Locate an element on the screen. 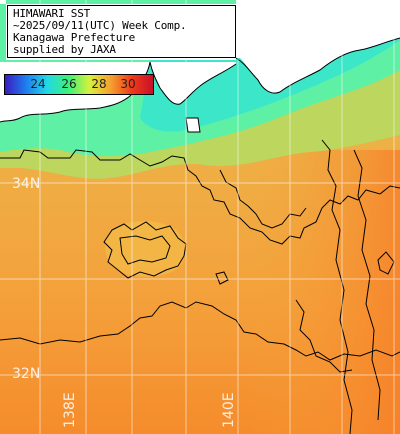 This screenshot has width=400, height=434. latitude-label-32n: 32N is located at coordinates (26, 374).